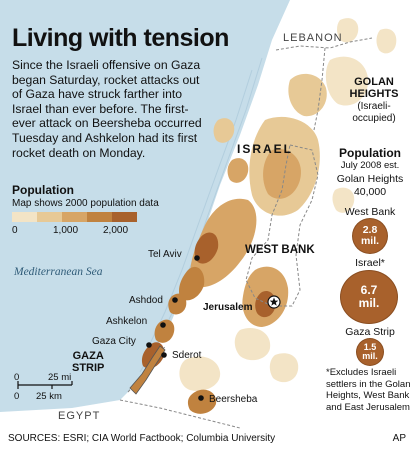  What do you see at coordinates (274, 302) in the screenshot?
I see `jerusalem-star-icon` at bounding box center [274, 302].